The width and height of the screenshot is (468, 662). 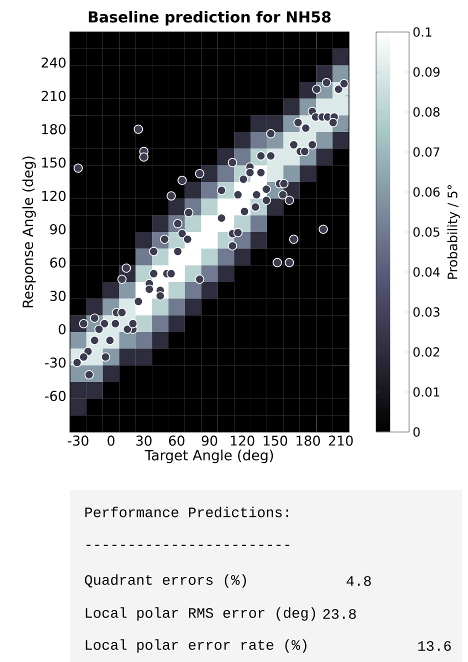 What do you see at coordinates (176, 441) in the screenshot?
I see `x-tick-label: 60` at bounding box center [176, 441].